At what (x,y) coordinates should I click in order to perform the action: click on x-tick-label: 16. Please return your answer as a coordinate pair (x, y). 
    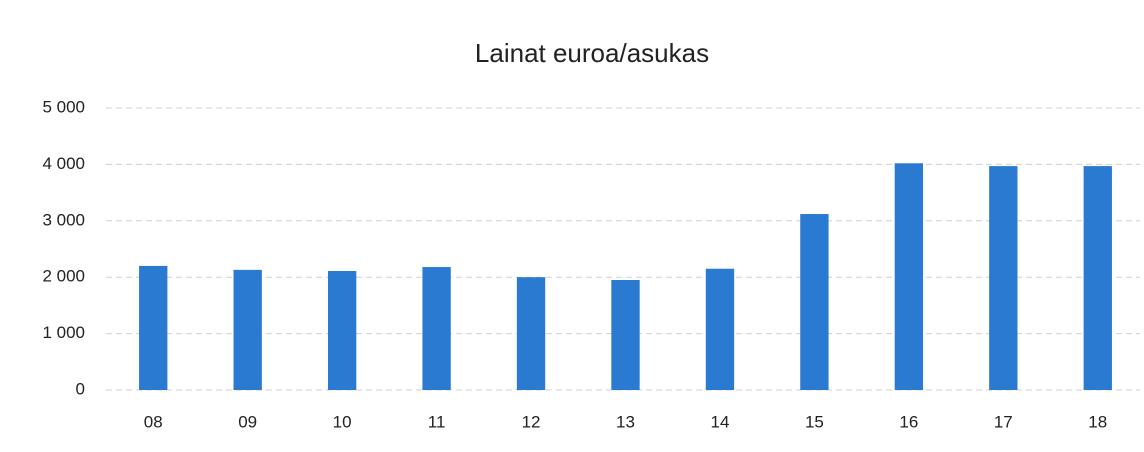
    Looking at the image, I should click on (908, 421).